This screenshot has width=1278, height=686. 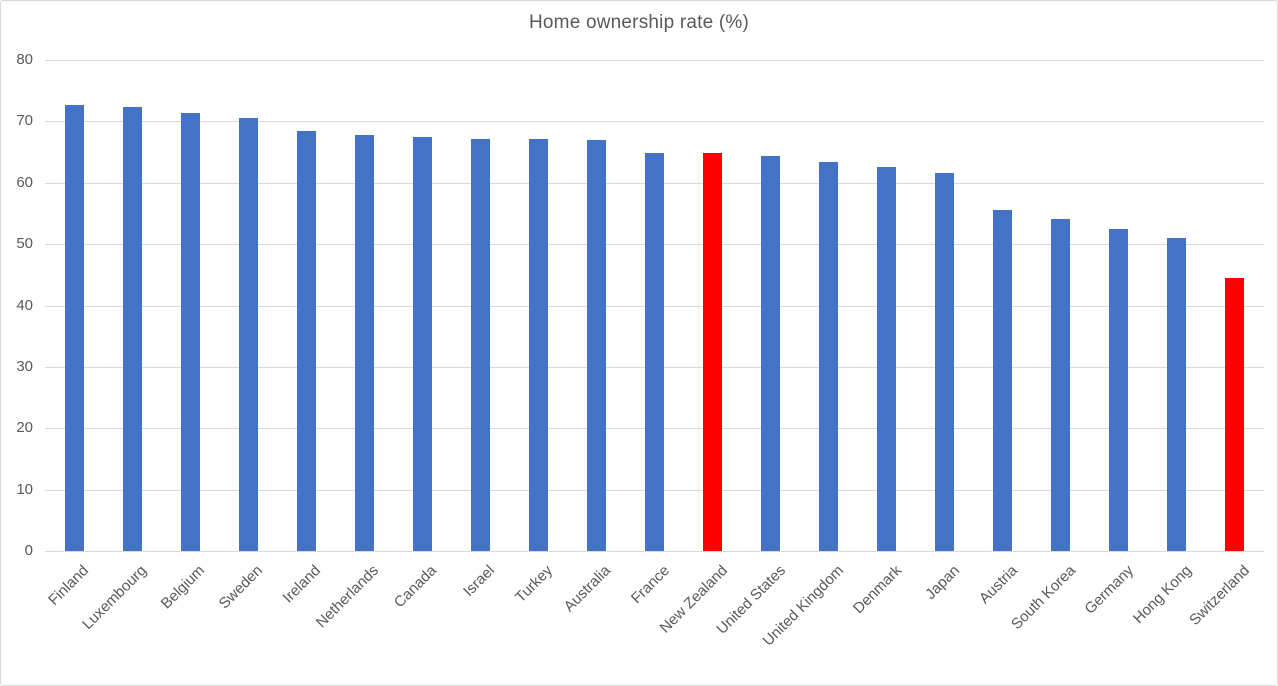 What do you see at coordinates (1043, 597) in the screenshot?
I see `x-cat-label-south-korea: South Korea` at bounding box center [1043, 597].